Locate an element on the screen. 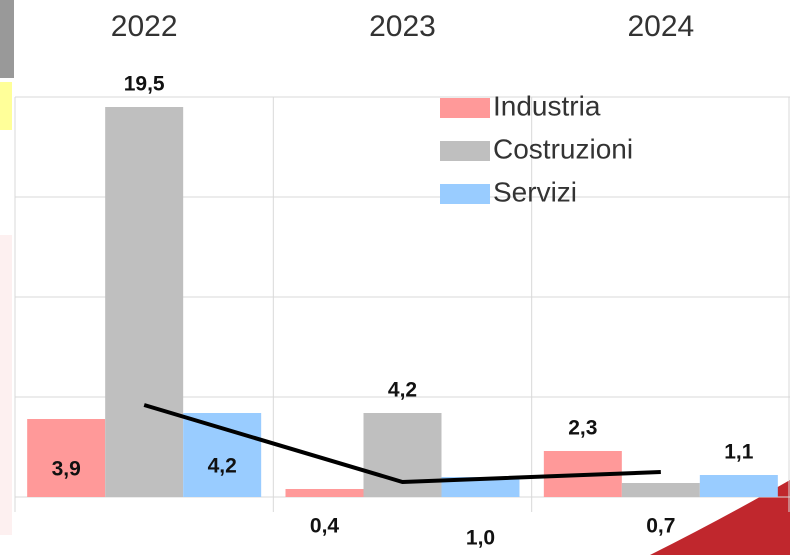  legend-label: Costruzioni is located at coordinates (563, 148).